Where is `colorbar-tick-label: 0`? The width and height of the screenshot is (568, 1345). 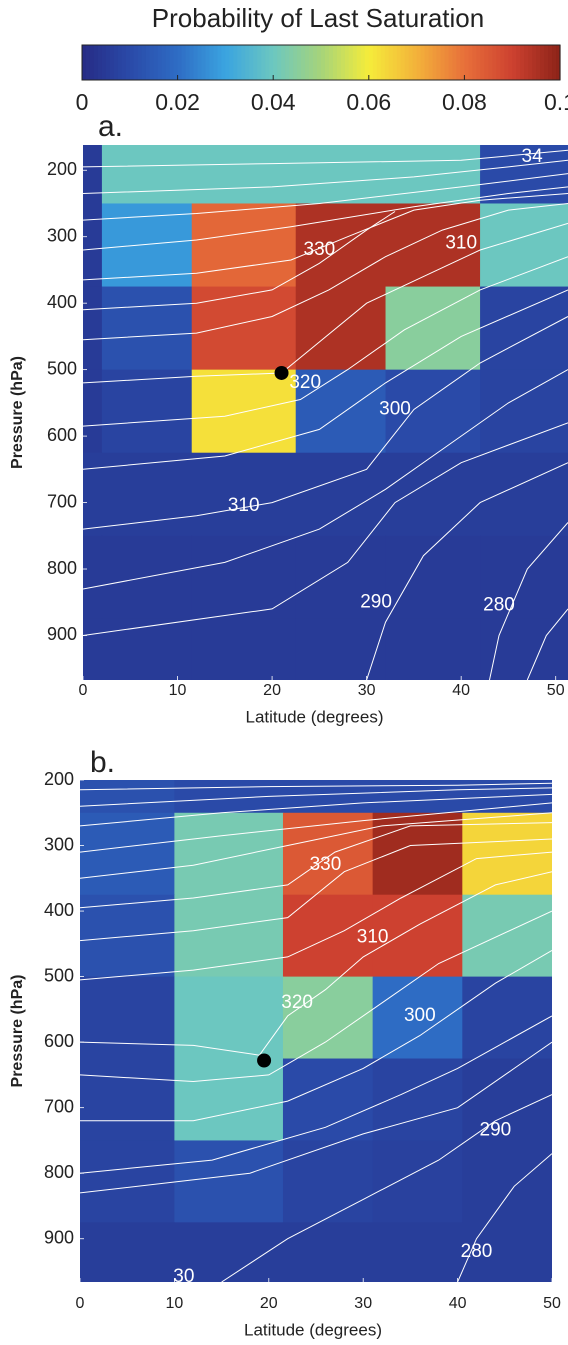 colorbar-tick-label: 0 is located at coordinates (82, 102).